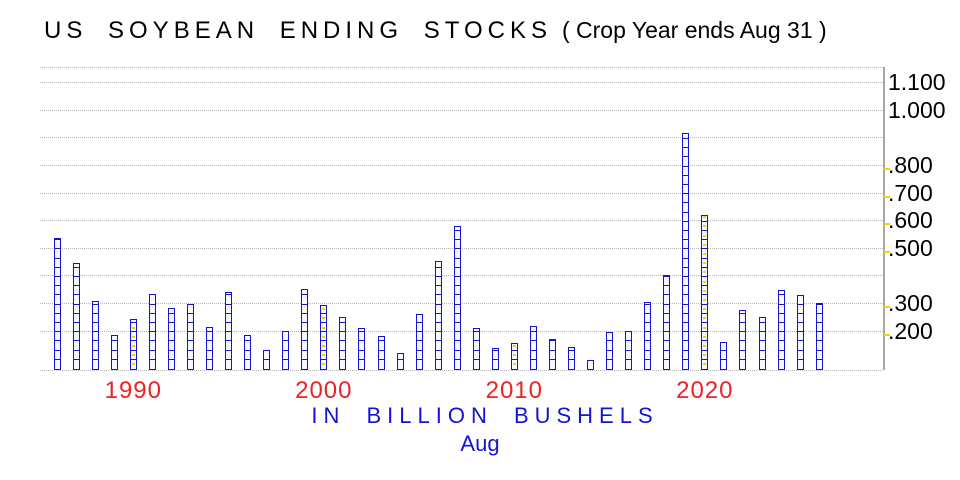  Describe the element at coordinates (533, 348) in the screenshot. I see `bar-2011` at that location.